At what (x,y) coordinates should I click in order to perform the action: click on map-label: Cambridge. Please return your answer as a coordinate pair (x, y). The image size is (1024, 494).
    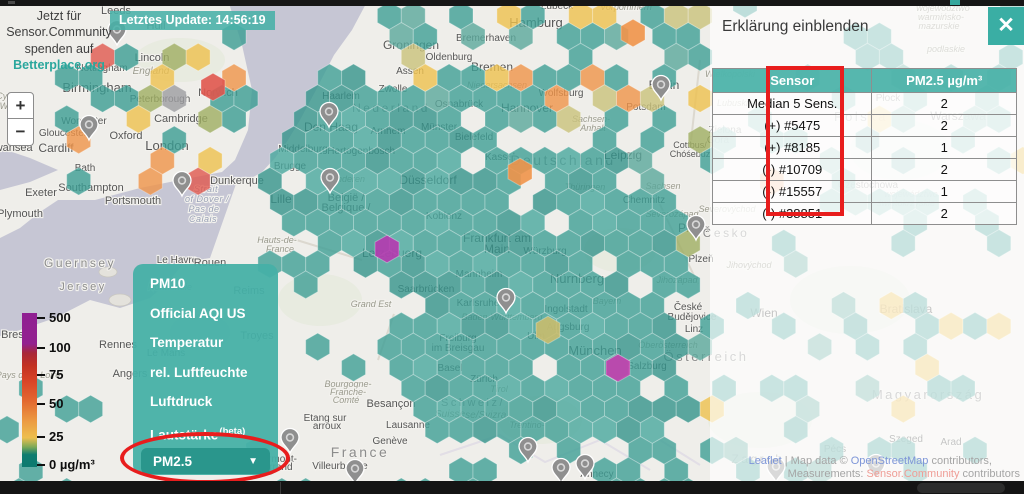
    Looking at the image, I should click on (181, 119).